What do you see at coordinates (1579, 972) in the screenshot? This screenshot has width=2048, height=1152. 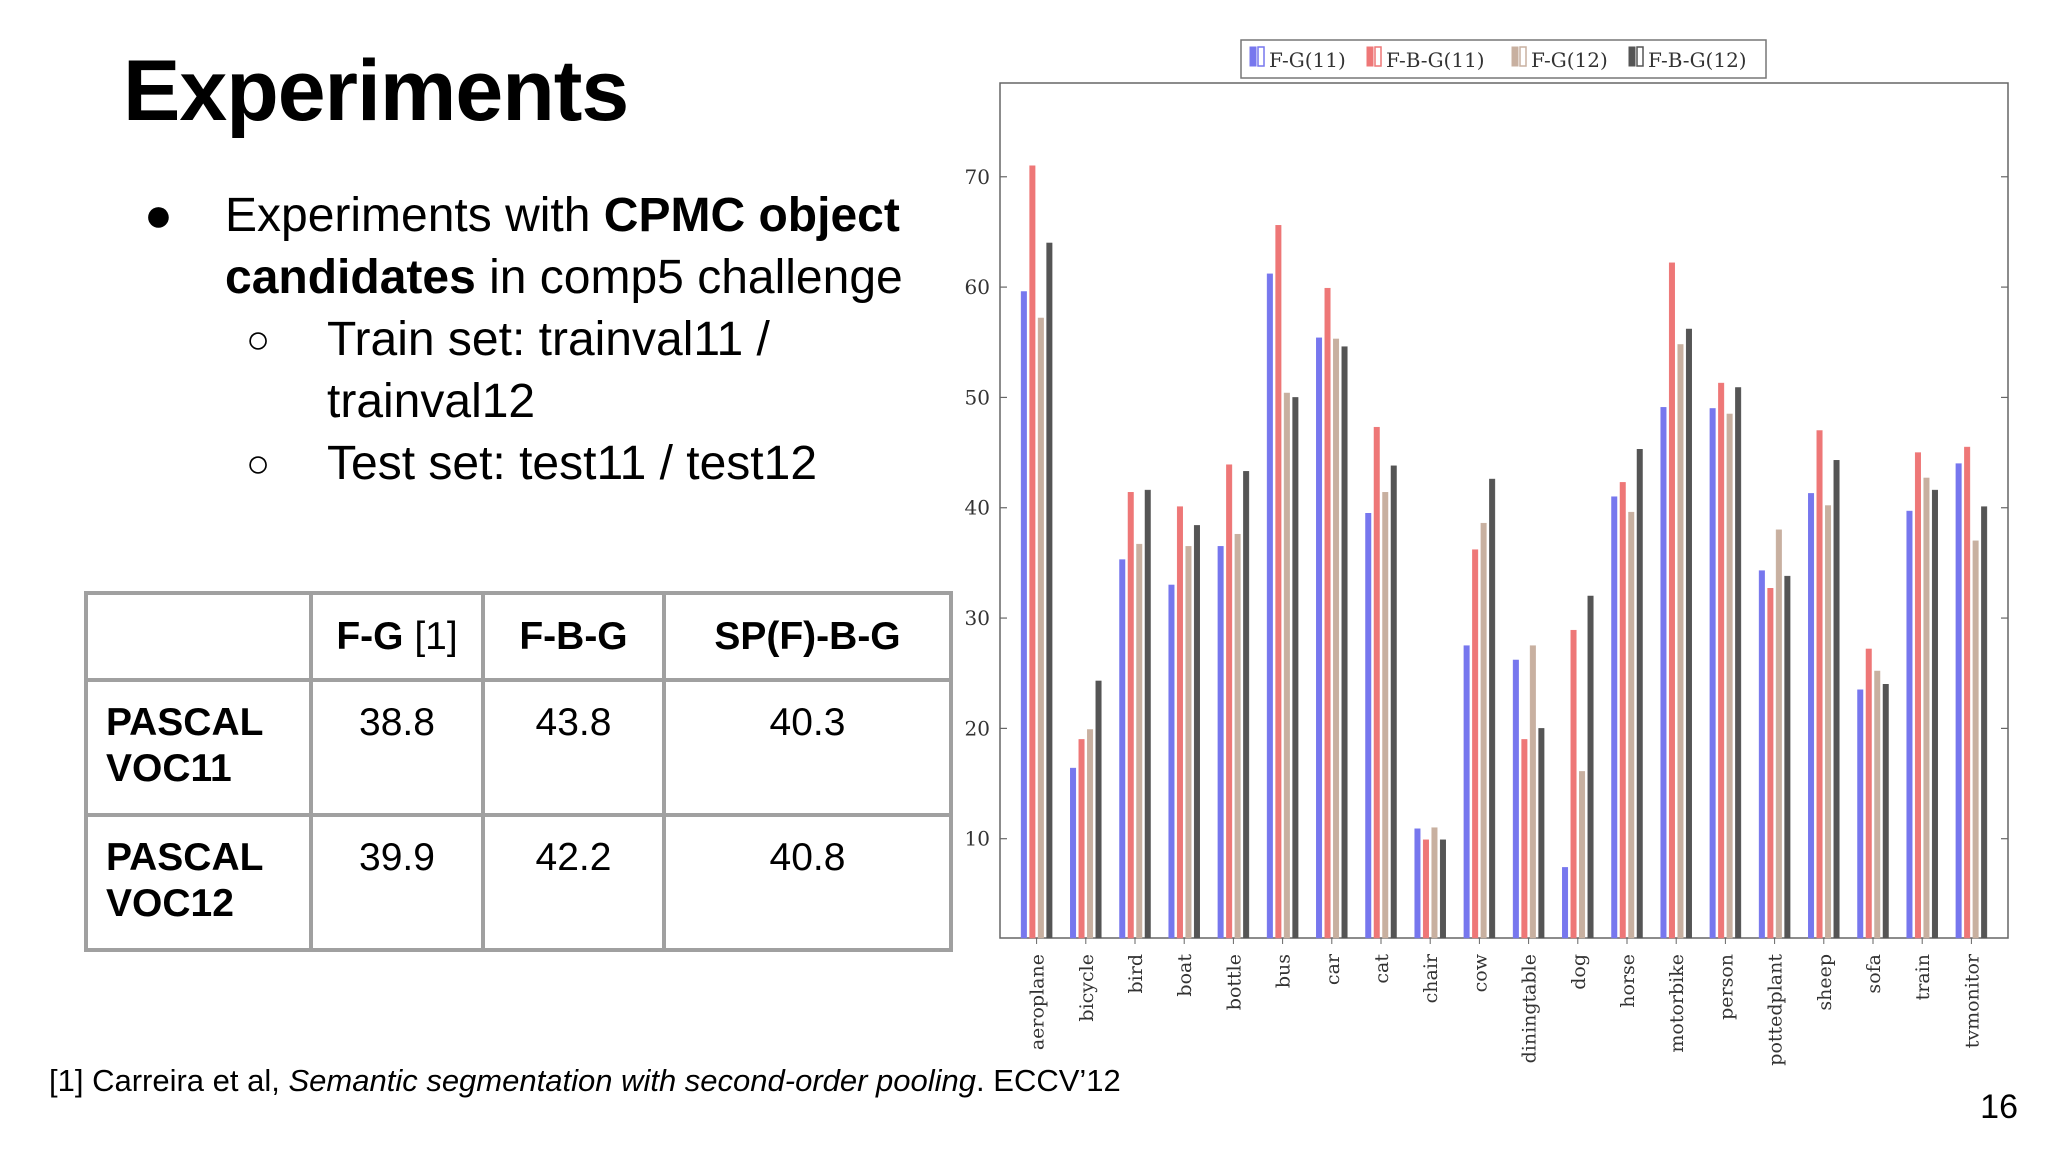 I see `x-tick-label: dog` at bounding box center [1579, 972].